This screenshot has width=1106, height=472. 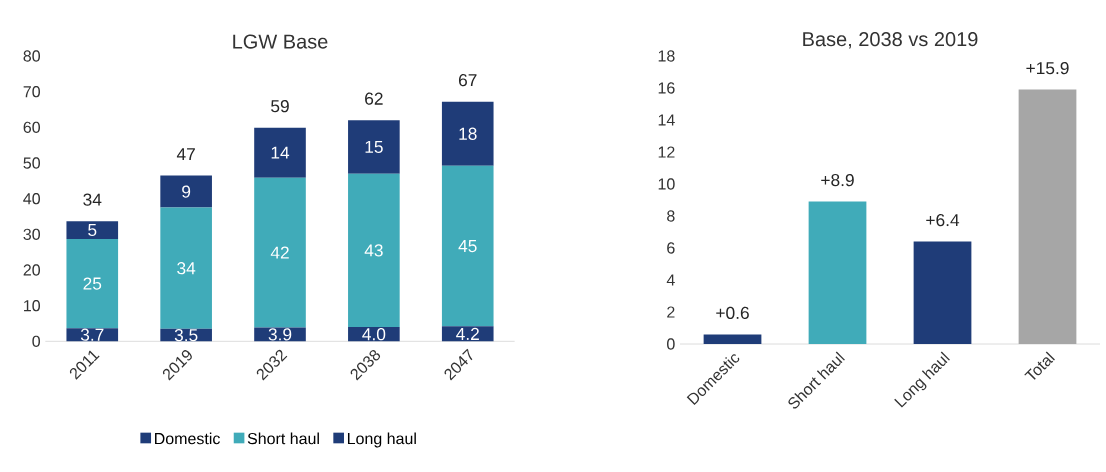 I want to click on y-tick-label: 40, so click(x=32, y=199).